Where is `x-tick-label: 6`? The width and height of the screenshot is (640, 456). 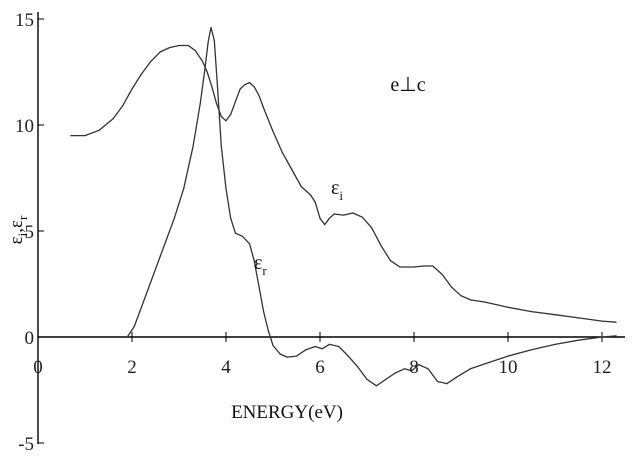
x-tick-label: 6 is located at coordinates (320, 367).